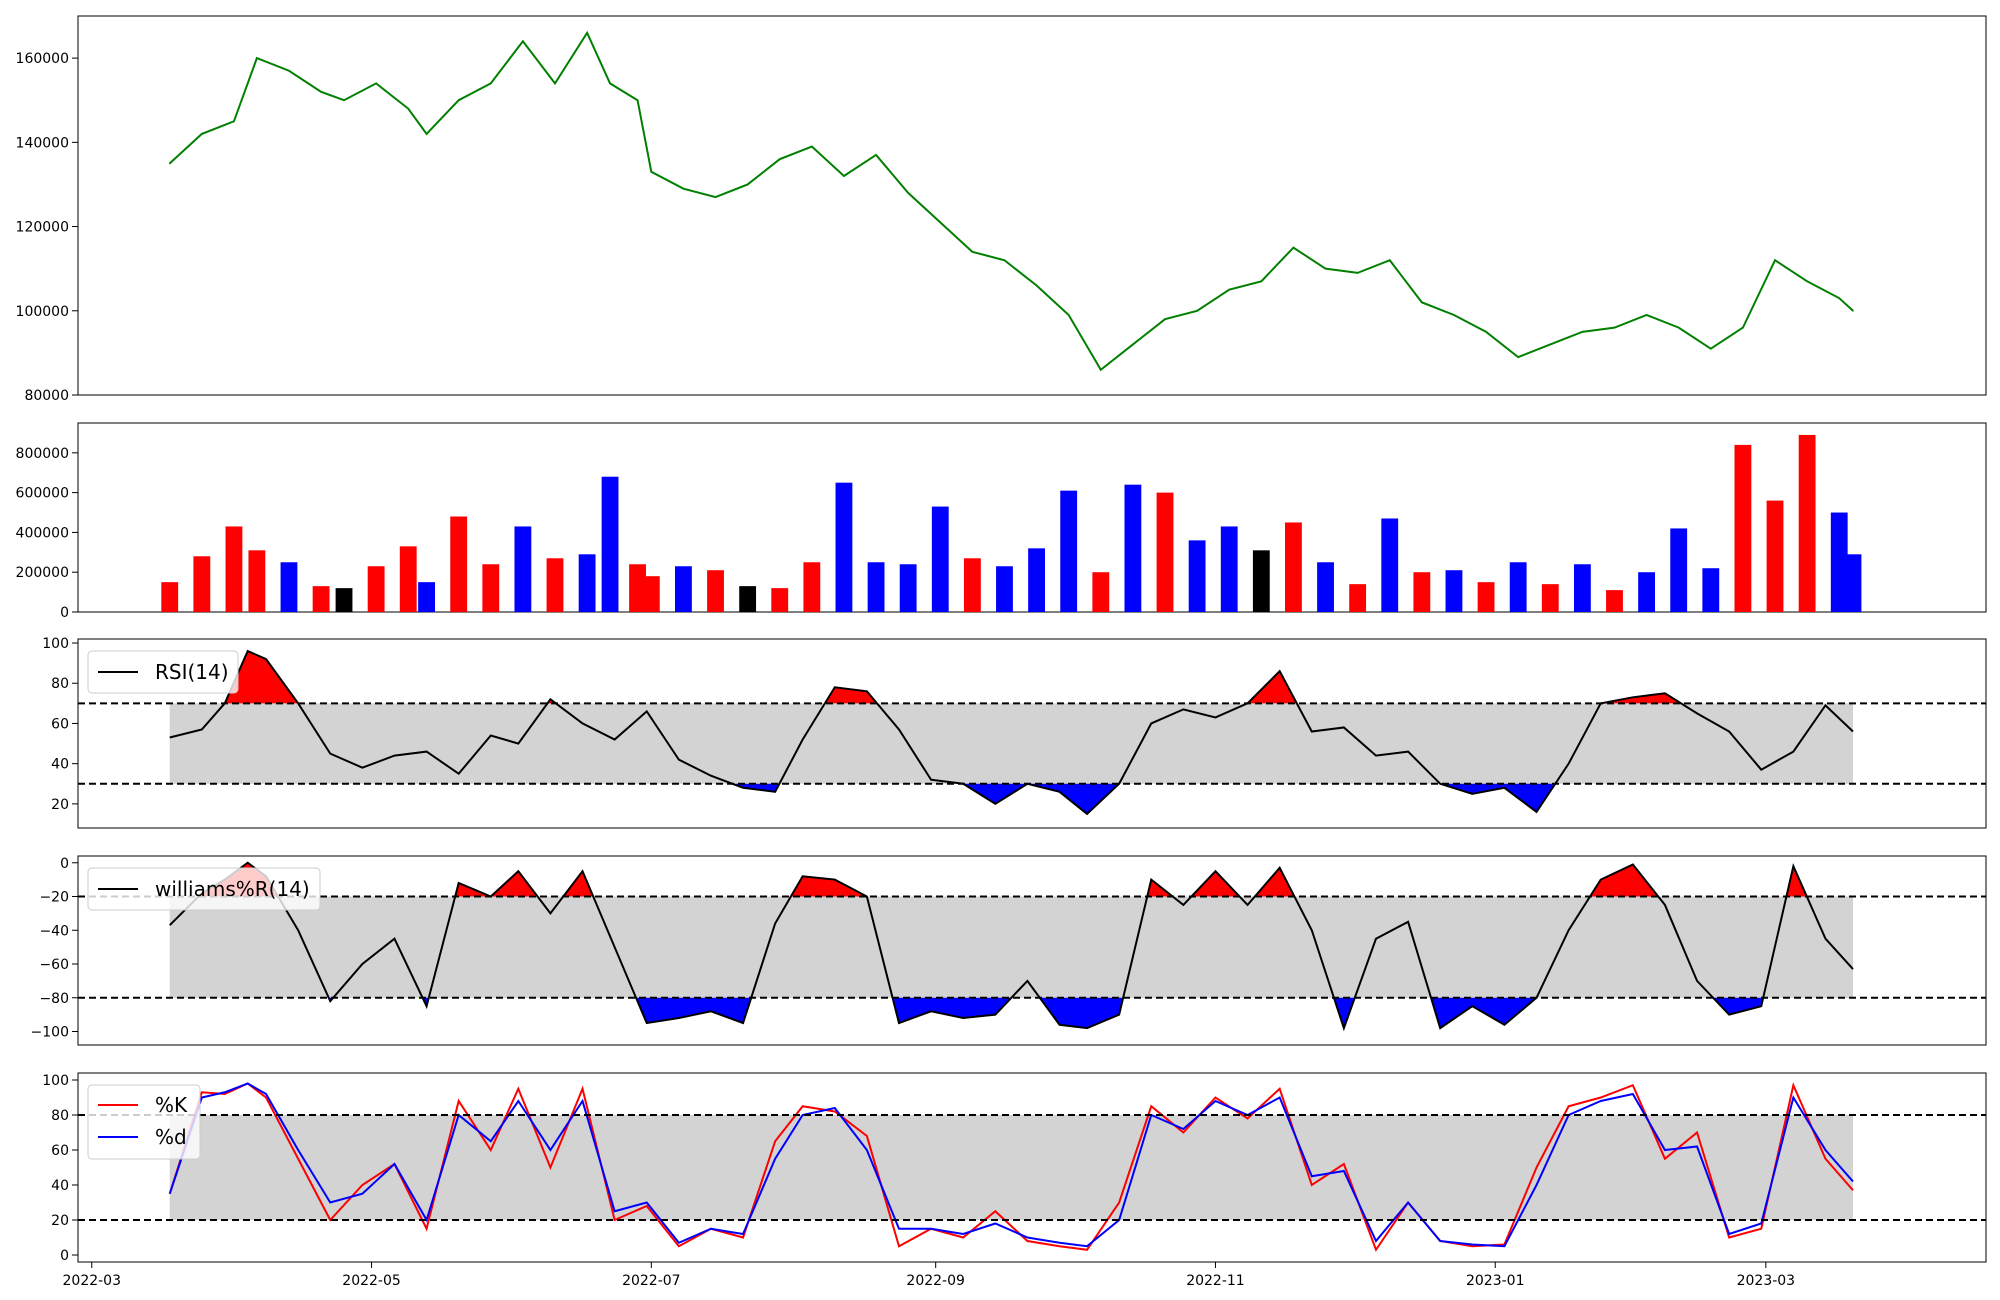 This screenshot has height=1300, width=2000. I want to click on legend-label: %d, so click(171, 1137).